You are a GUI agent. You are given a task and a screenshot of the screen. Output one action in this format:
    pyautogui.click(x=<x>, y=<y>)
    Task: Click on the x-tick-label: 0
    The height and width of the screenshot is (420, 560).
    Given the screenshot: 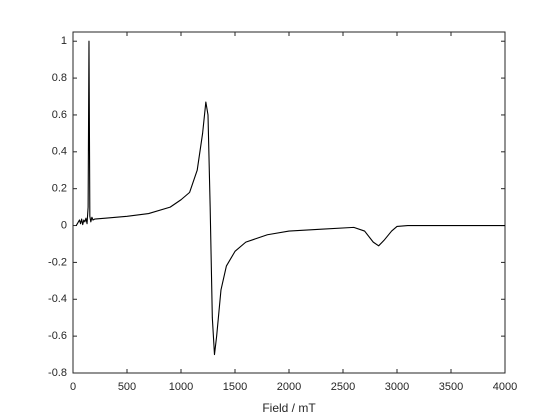 What is the action you would take?
    pyautogui.click(x=73, y=387)
    